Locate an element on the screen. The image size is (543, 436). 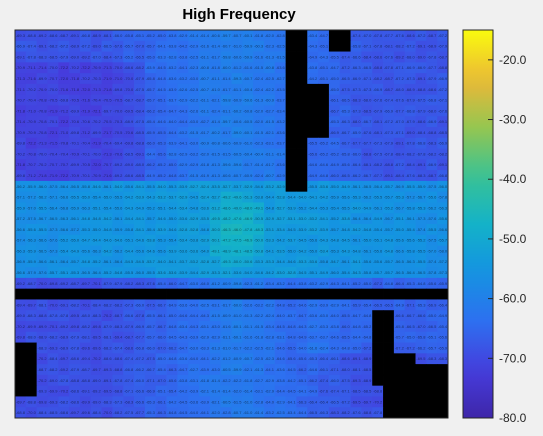
cell-value-label: -64.7 is located at coordinates (183, 283).